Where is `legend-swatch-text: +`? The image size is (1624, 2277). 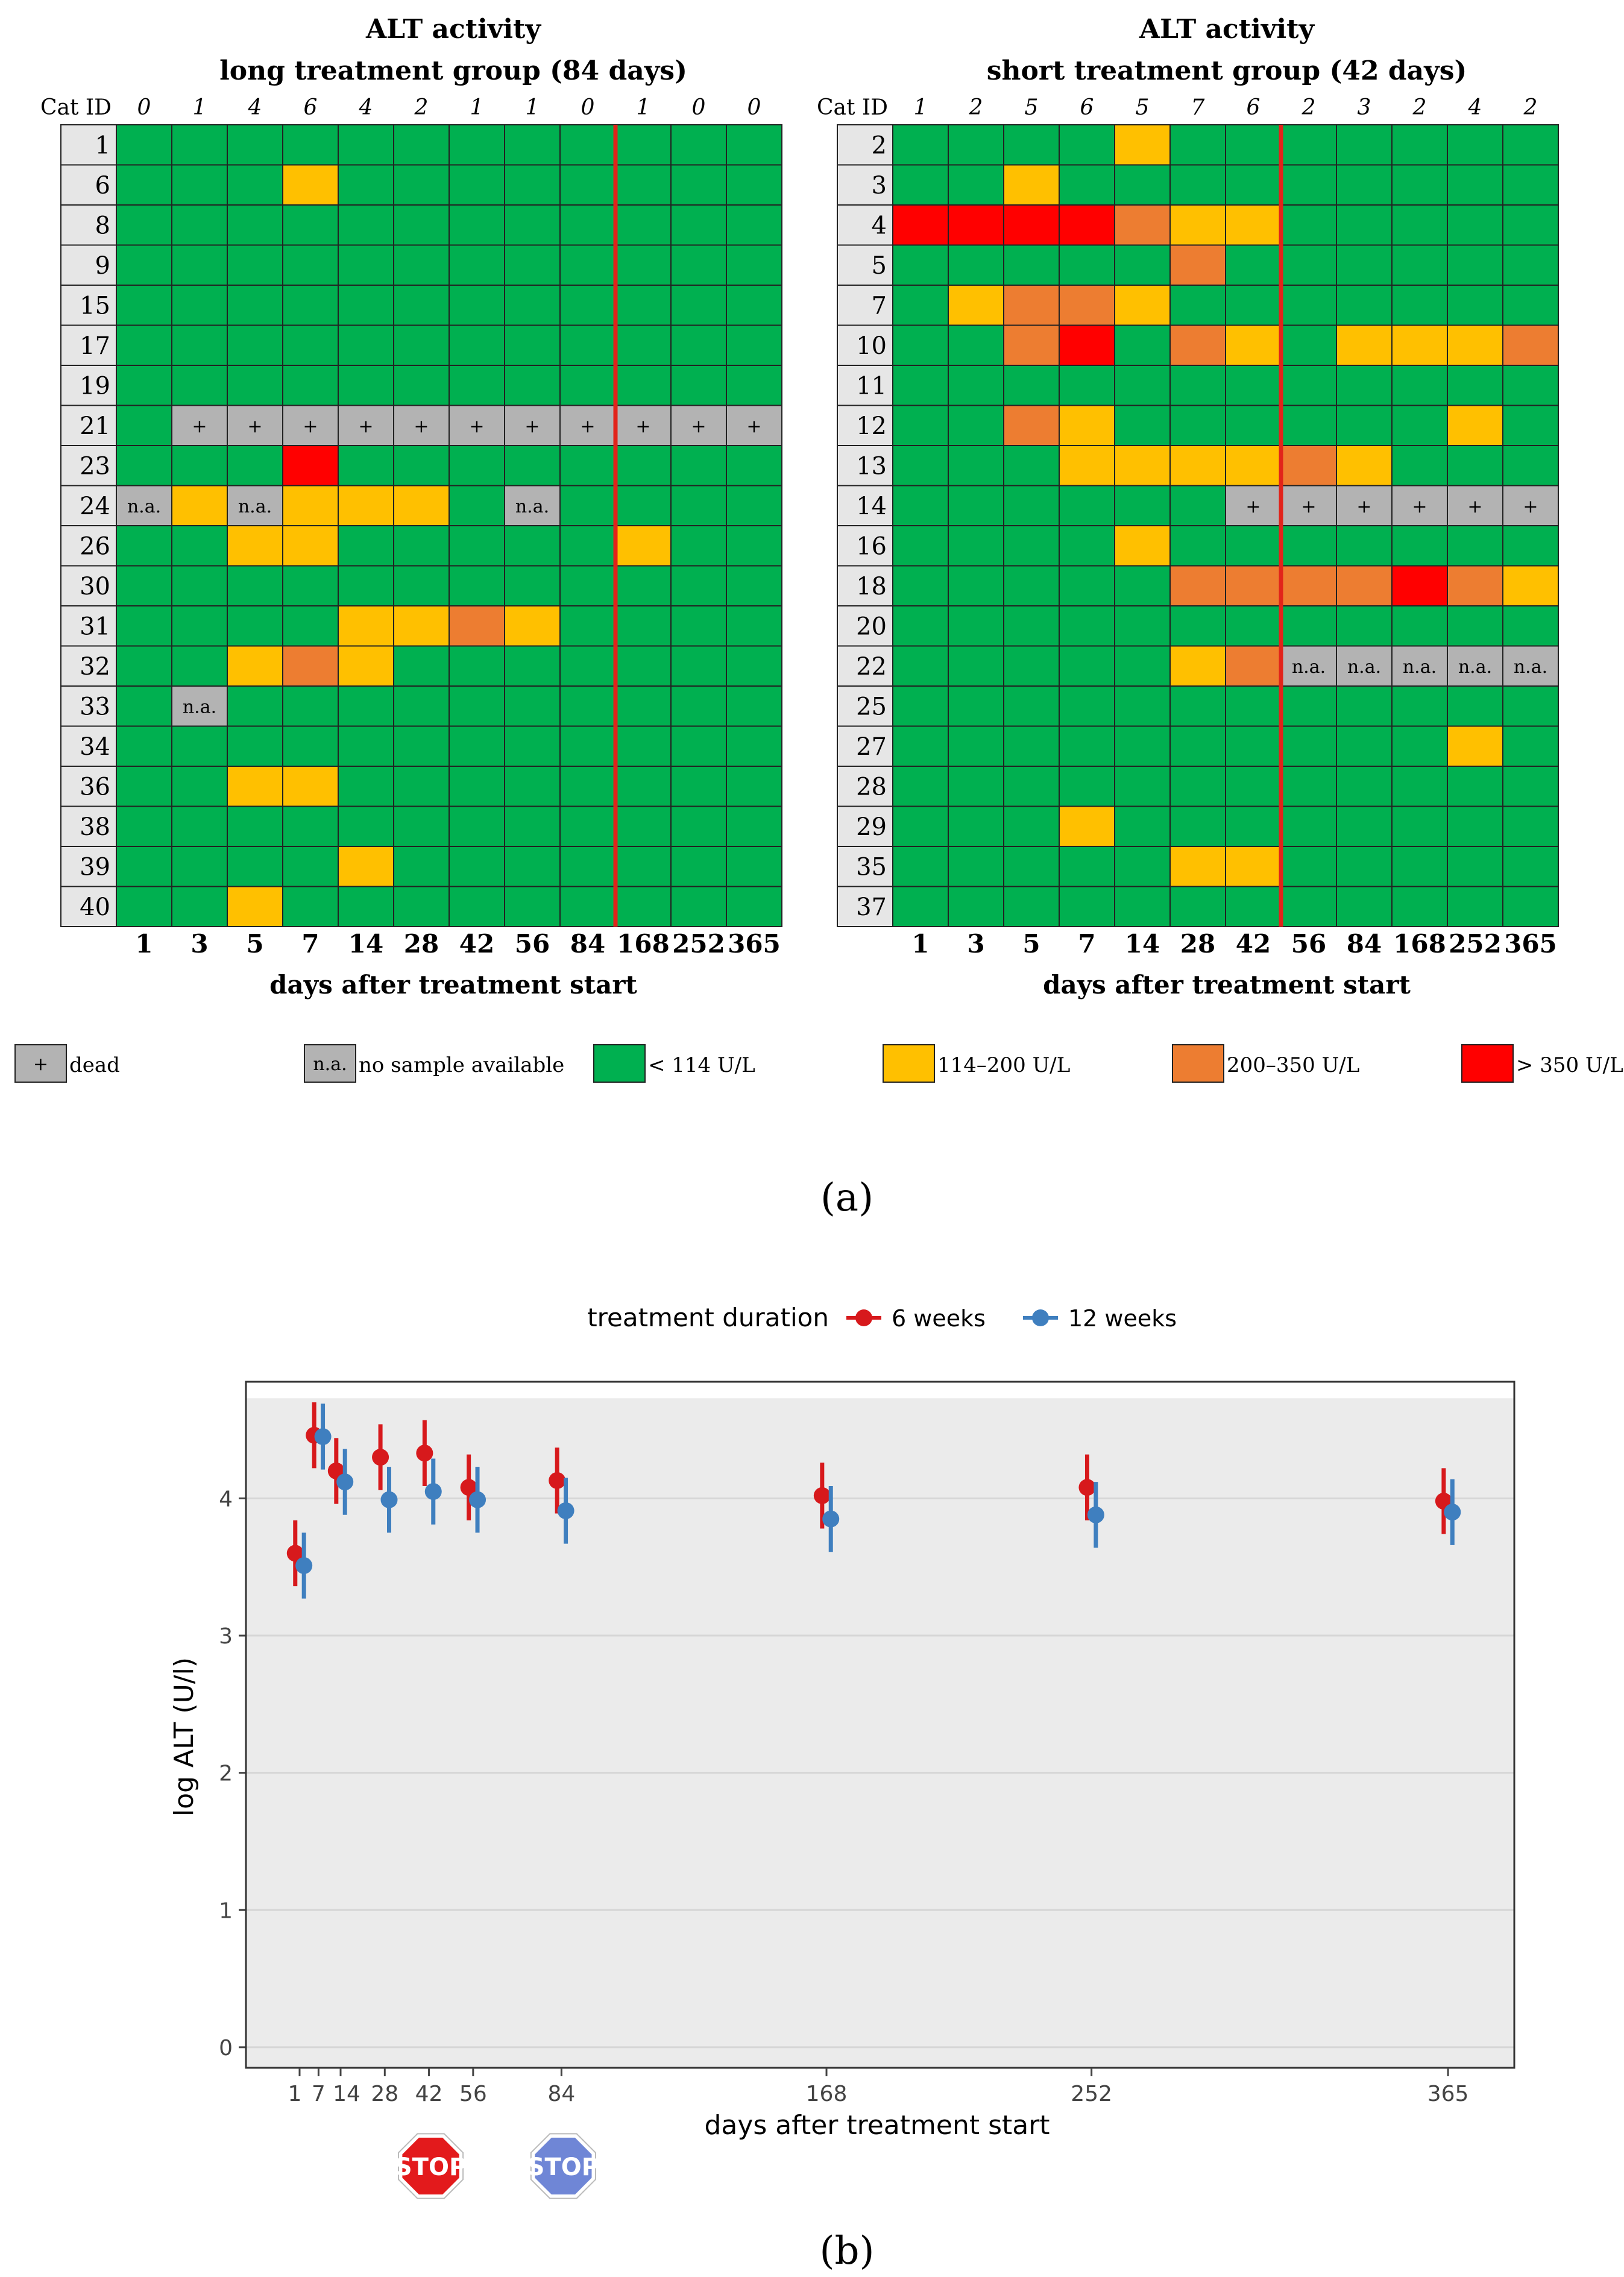
legend-swatch-text: + is located at coordinates (40, 1064).